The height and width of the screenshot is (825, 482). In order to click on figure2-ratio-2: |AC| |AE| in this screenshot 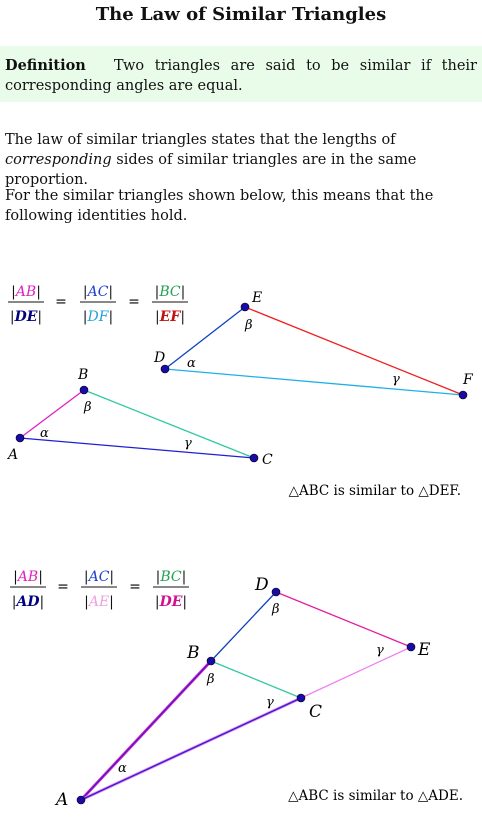, I will do `click(99, 589)`.